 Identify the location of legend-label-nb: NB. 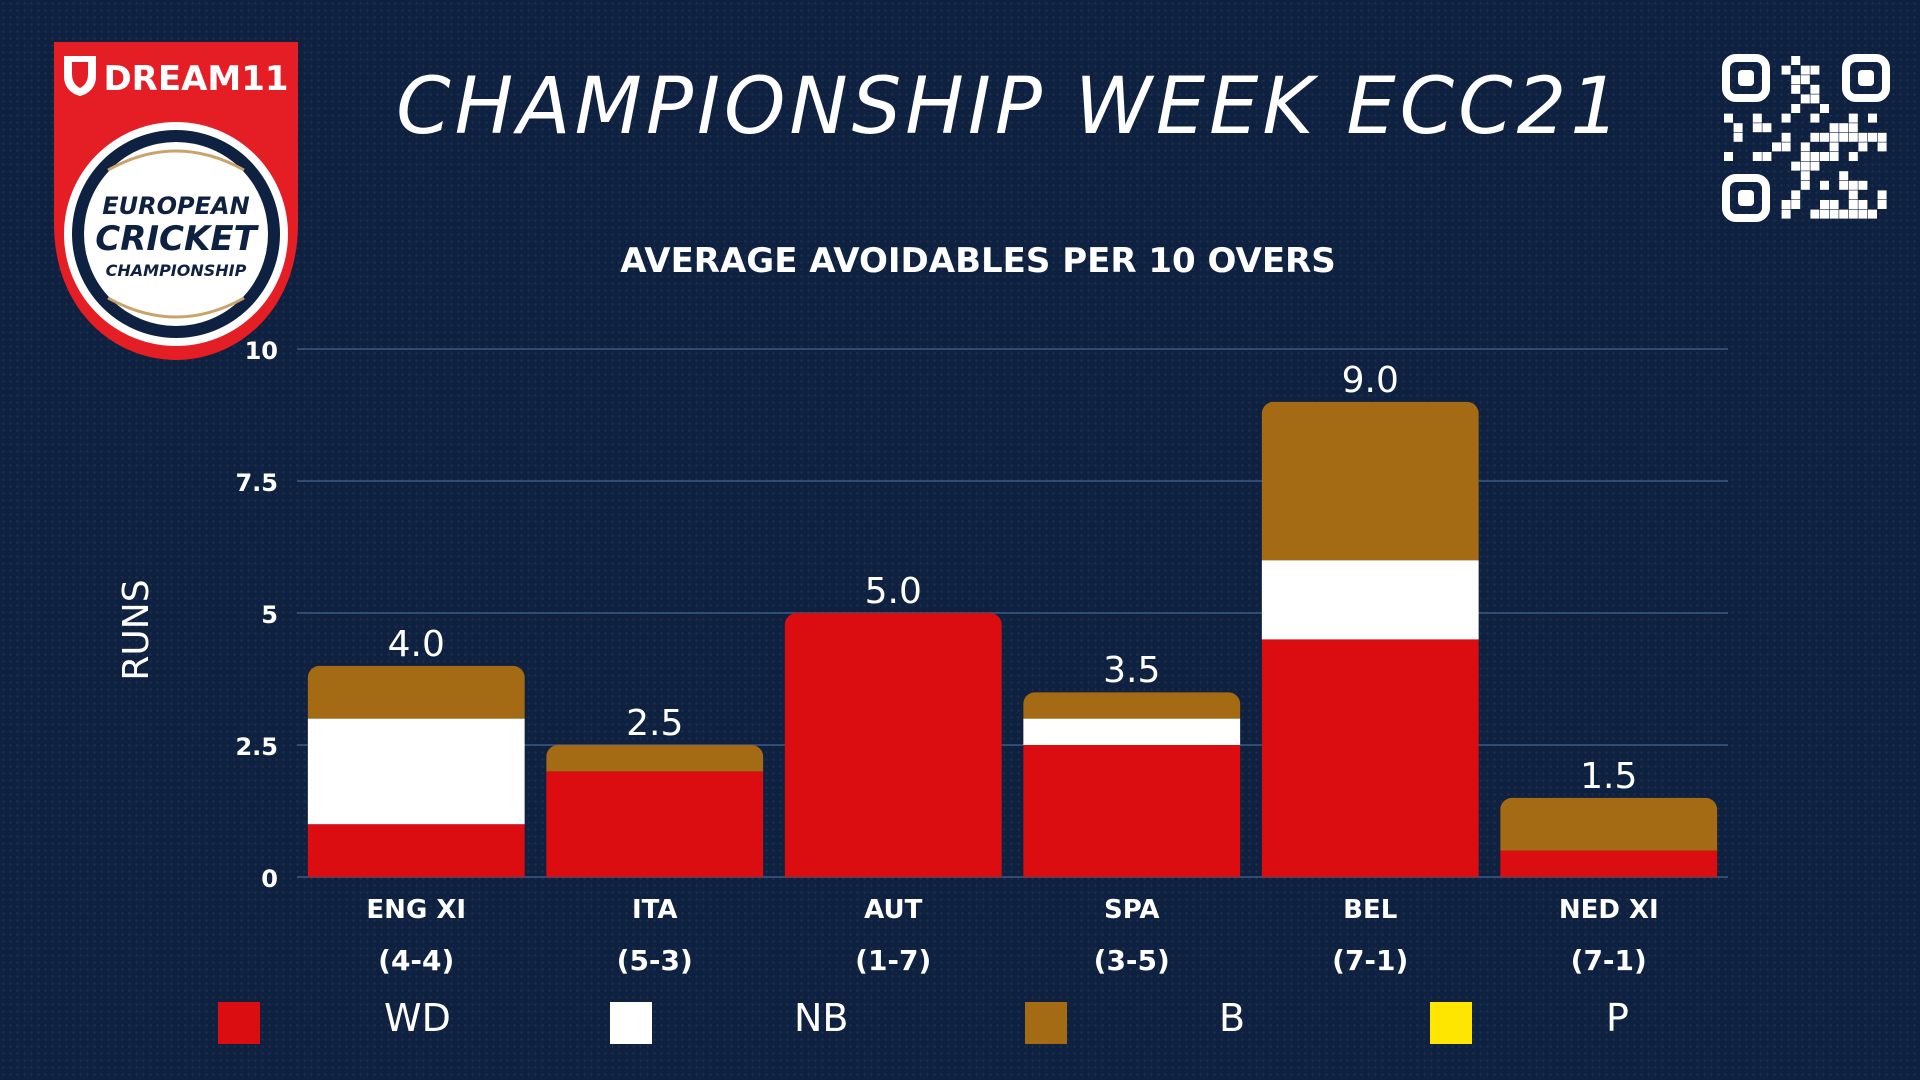
(821, 1018).